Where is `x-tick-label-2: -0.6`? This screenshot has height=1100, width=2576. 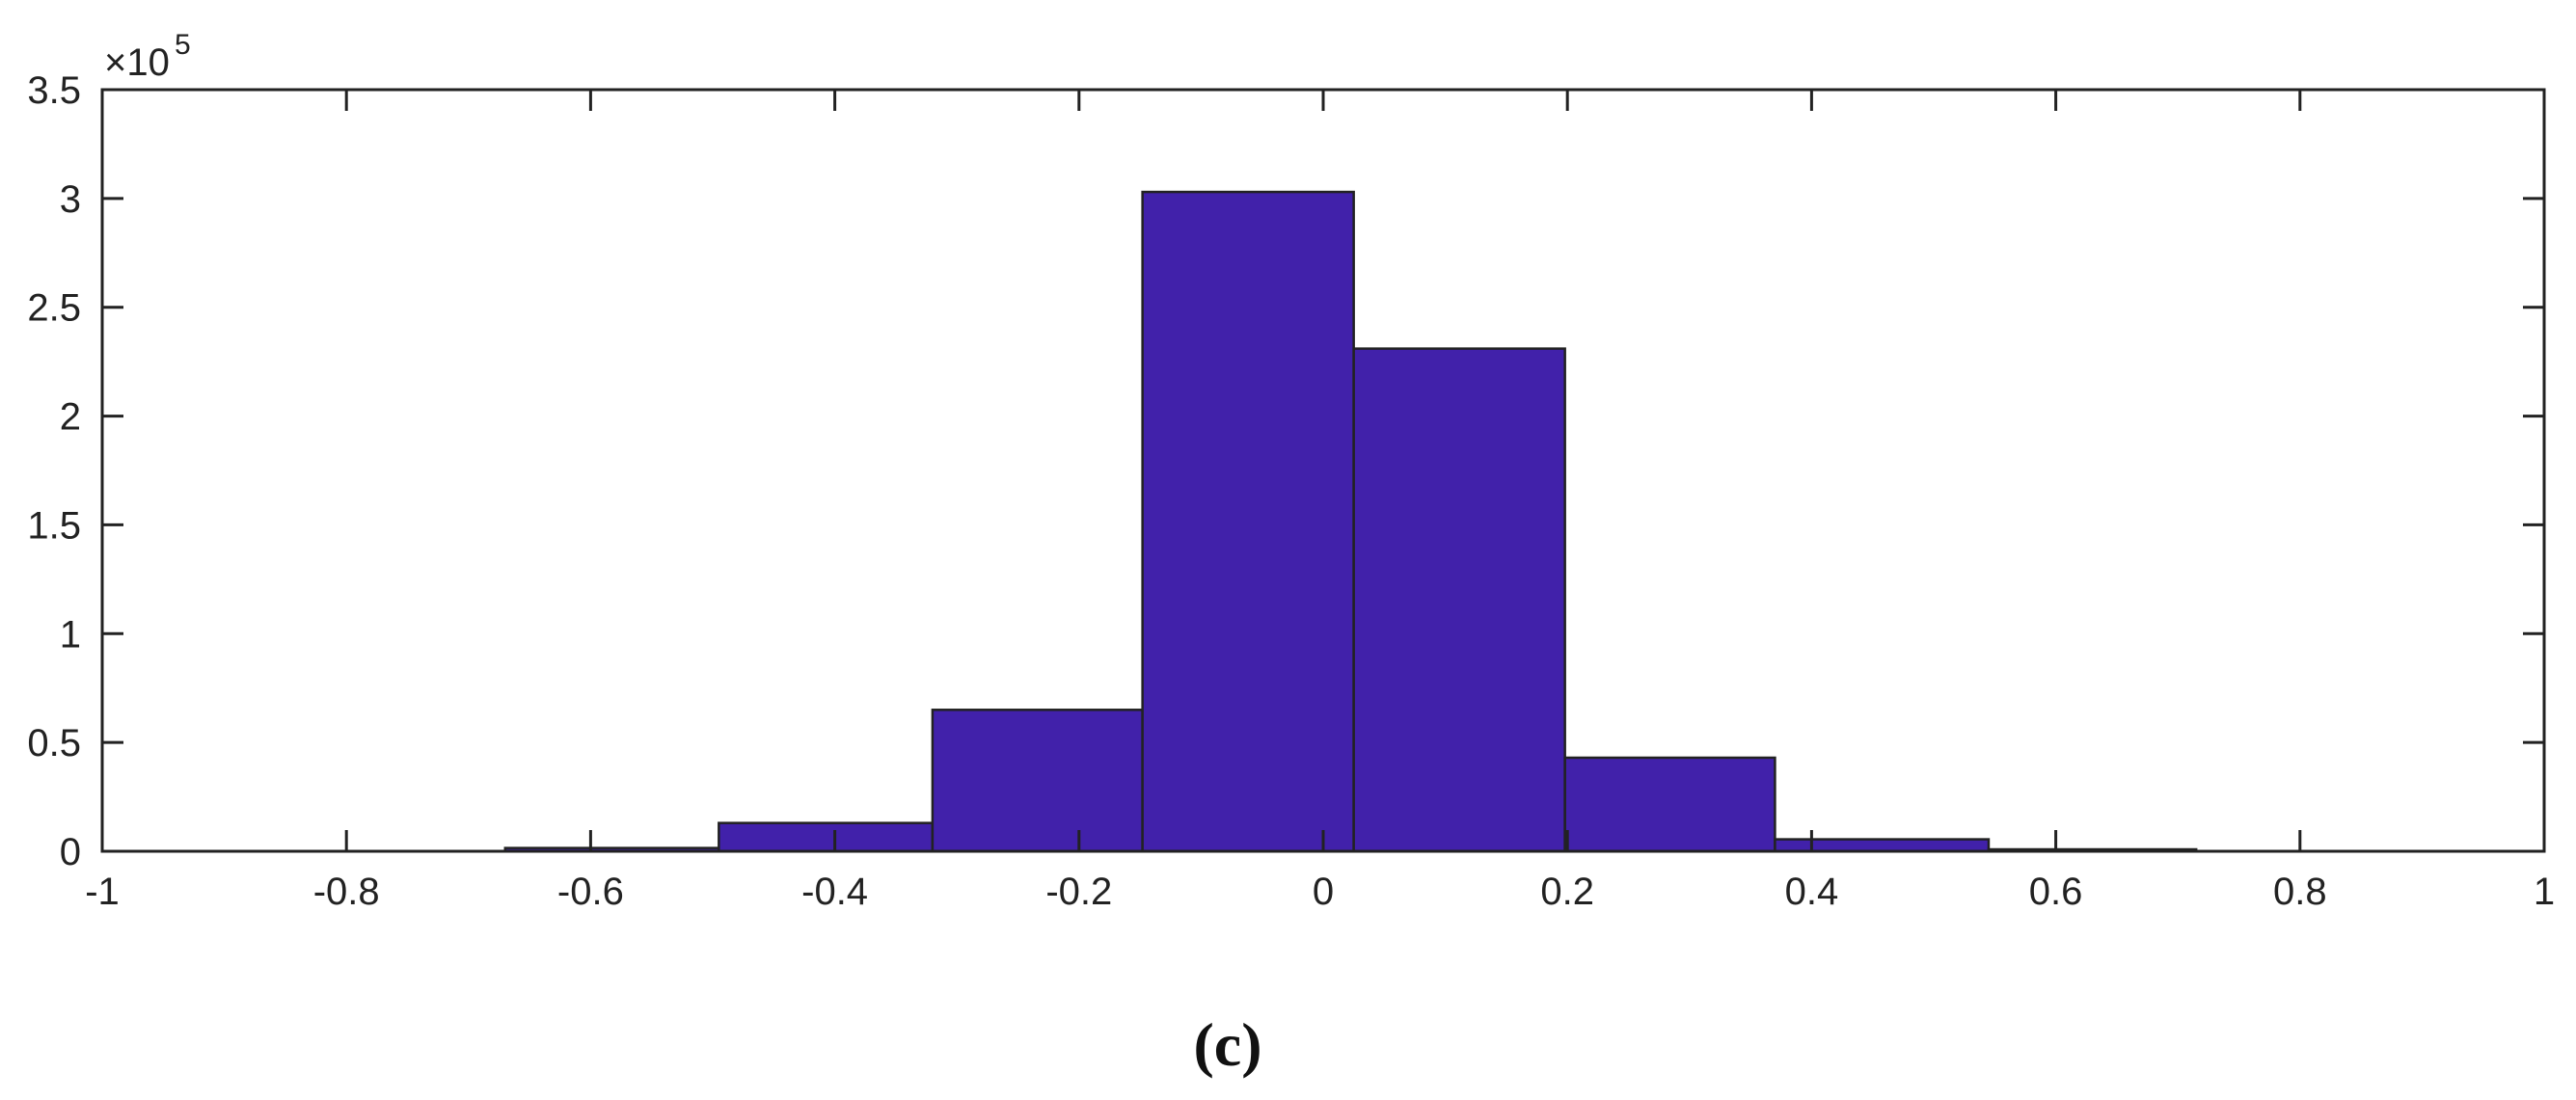
x-tick-label-2: -0.6 is located at coordinates (590, 892).